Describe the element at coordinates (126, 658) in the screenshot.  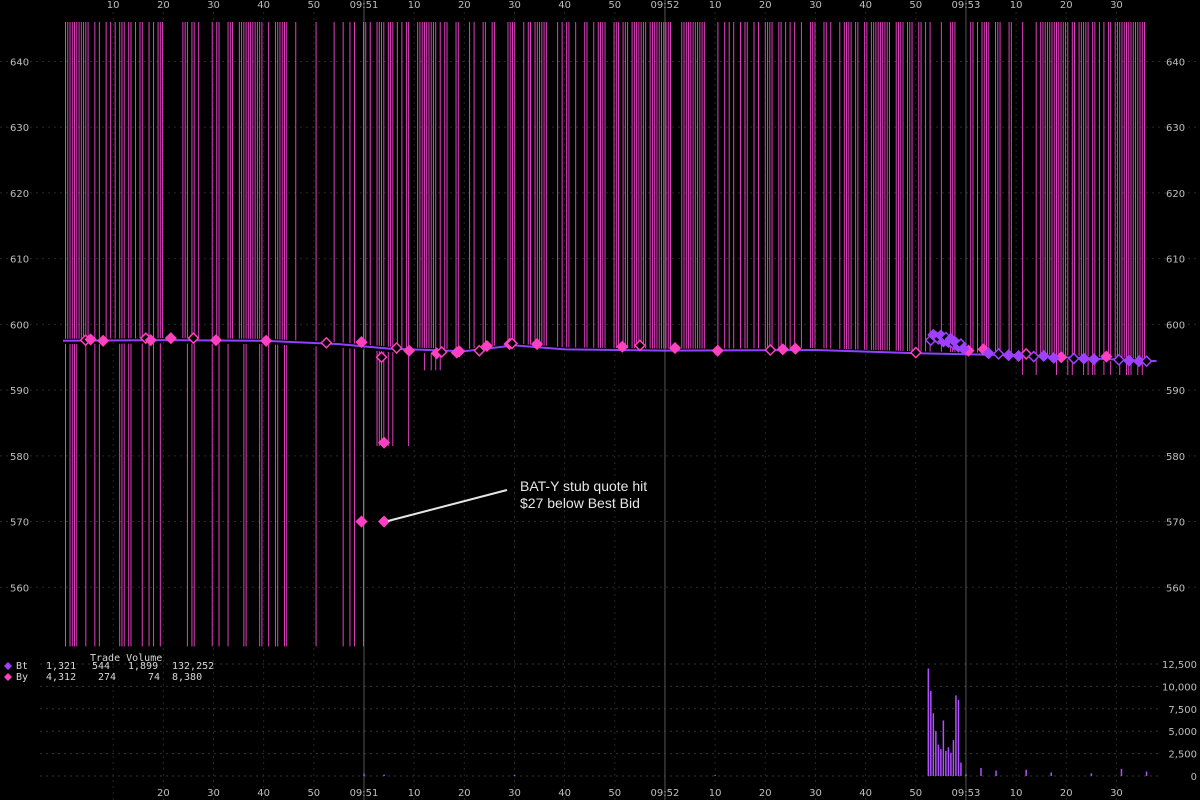
I see `legend-header: Trade Volume` at that location.